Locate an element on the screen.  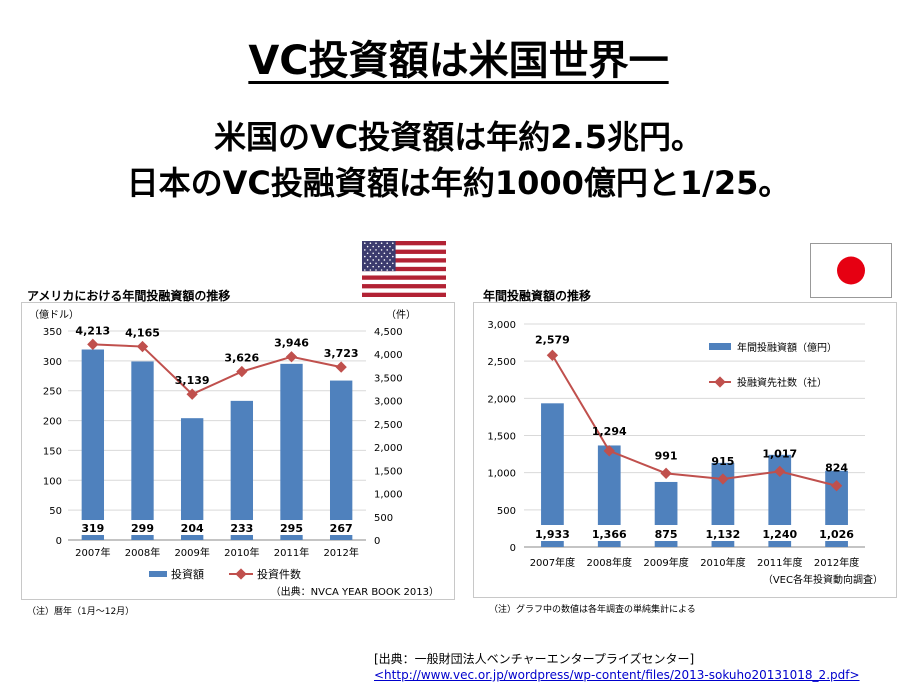
line-value-label: 3,626 is located at coordinates (241, 358).